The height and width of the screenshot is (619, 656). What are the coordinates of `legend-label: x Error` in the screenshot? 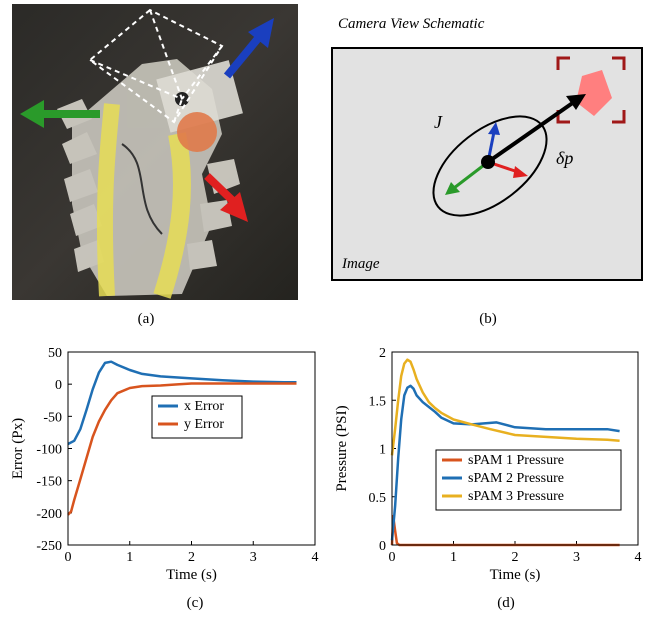 It's located at (204, 406).